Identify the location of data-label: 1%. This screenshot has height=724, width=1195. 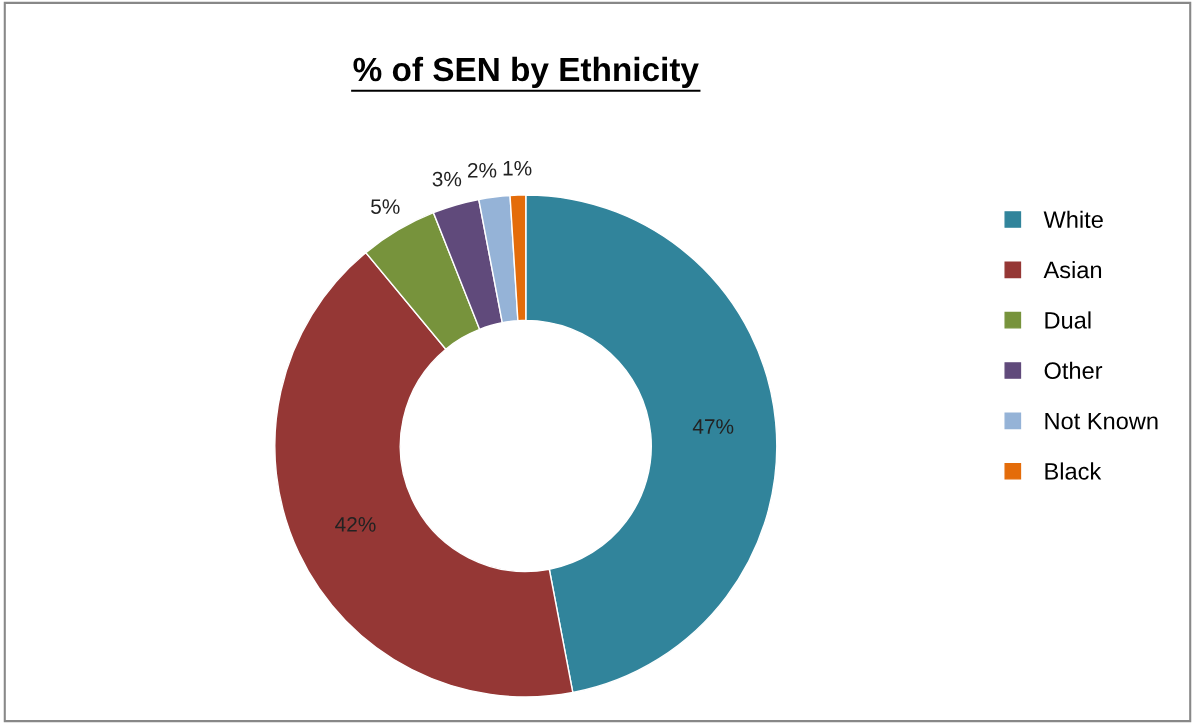
(517, 168).